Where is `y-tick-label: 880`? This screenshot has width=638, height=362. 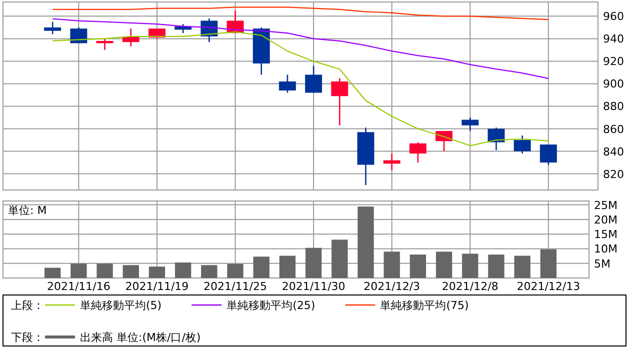 y-tick-label: 880 is located at coordinates (613, 107).